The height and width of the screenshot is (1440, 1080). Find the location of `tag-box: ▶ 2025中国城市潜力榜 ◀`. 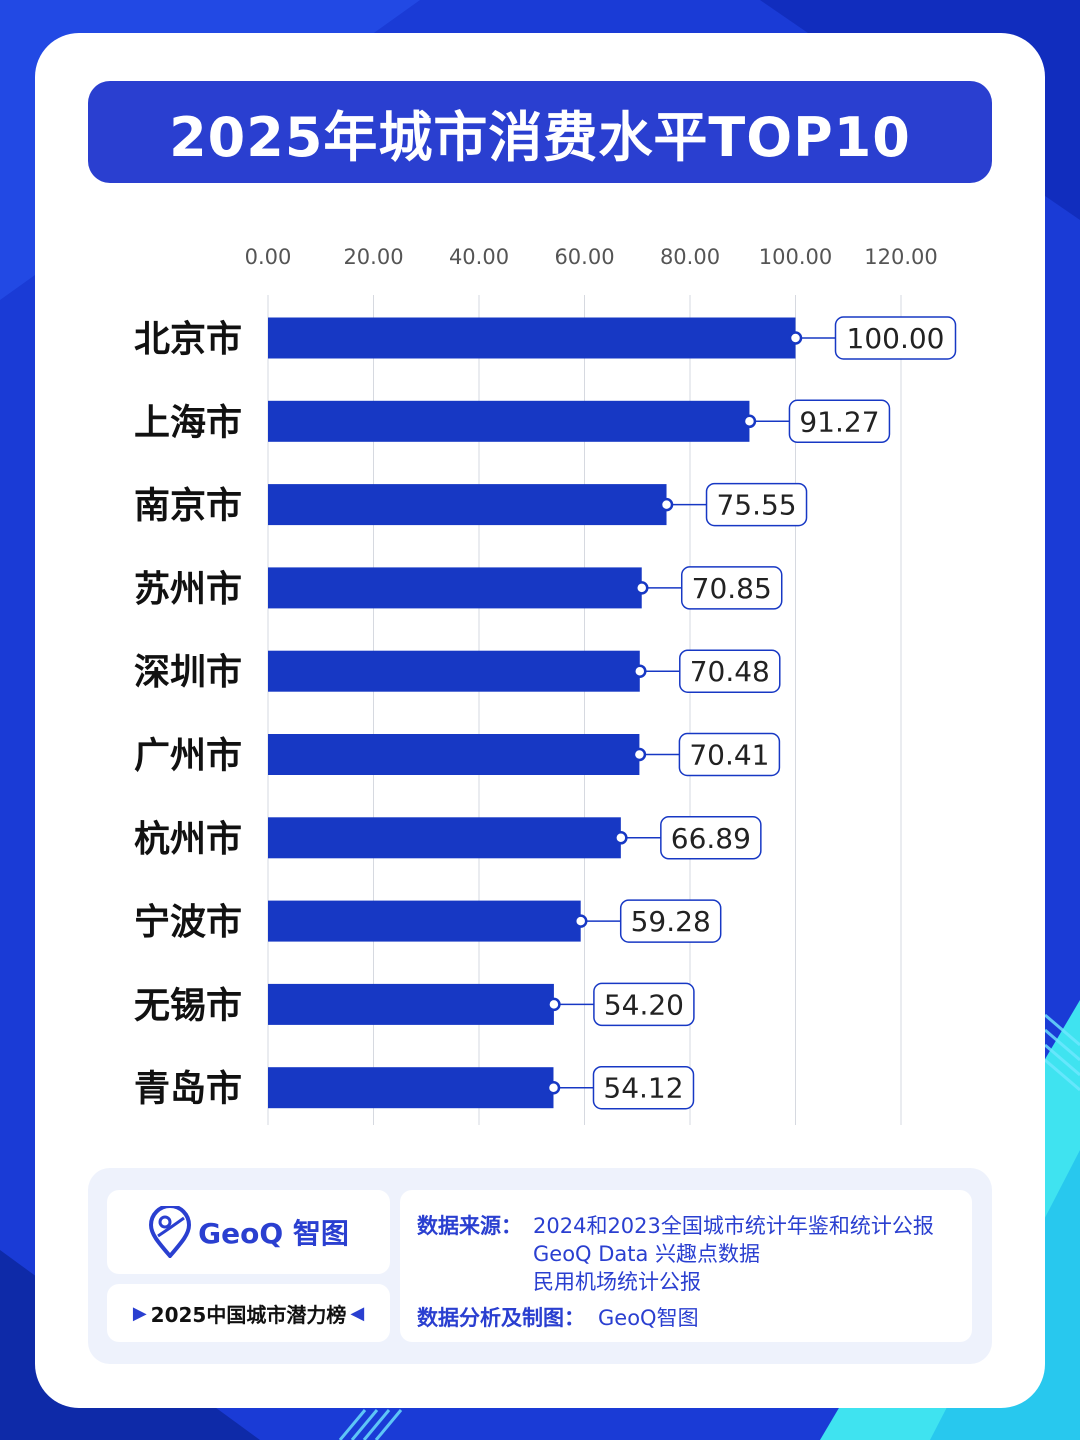

tag-box: ▶ 2025中国城市潜力榜 ◀ is located at coordinates (248, 1313).